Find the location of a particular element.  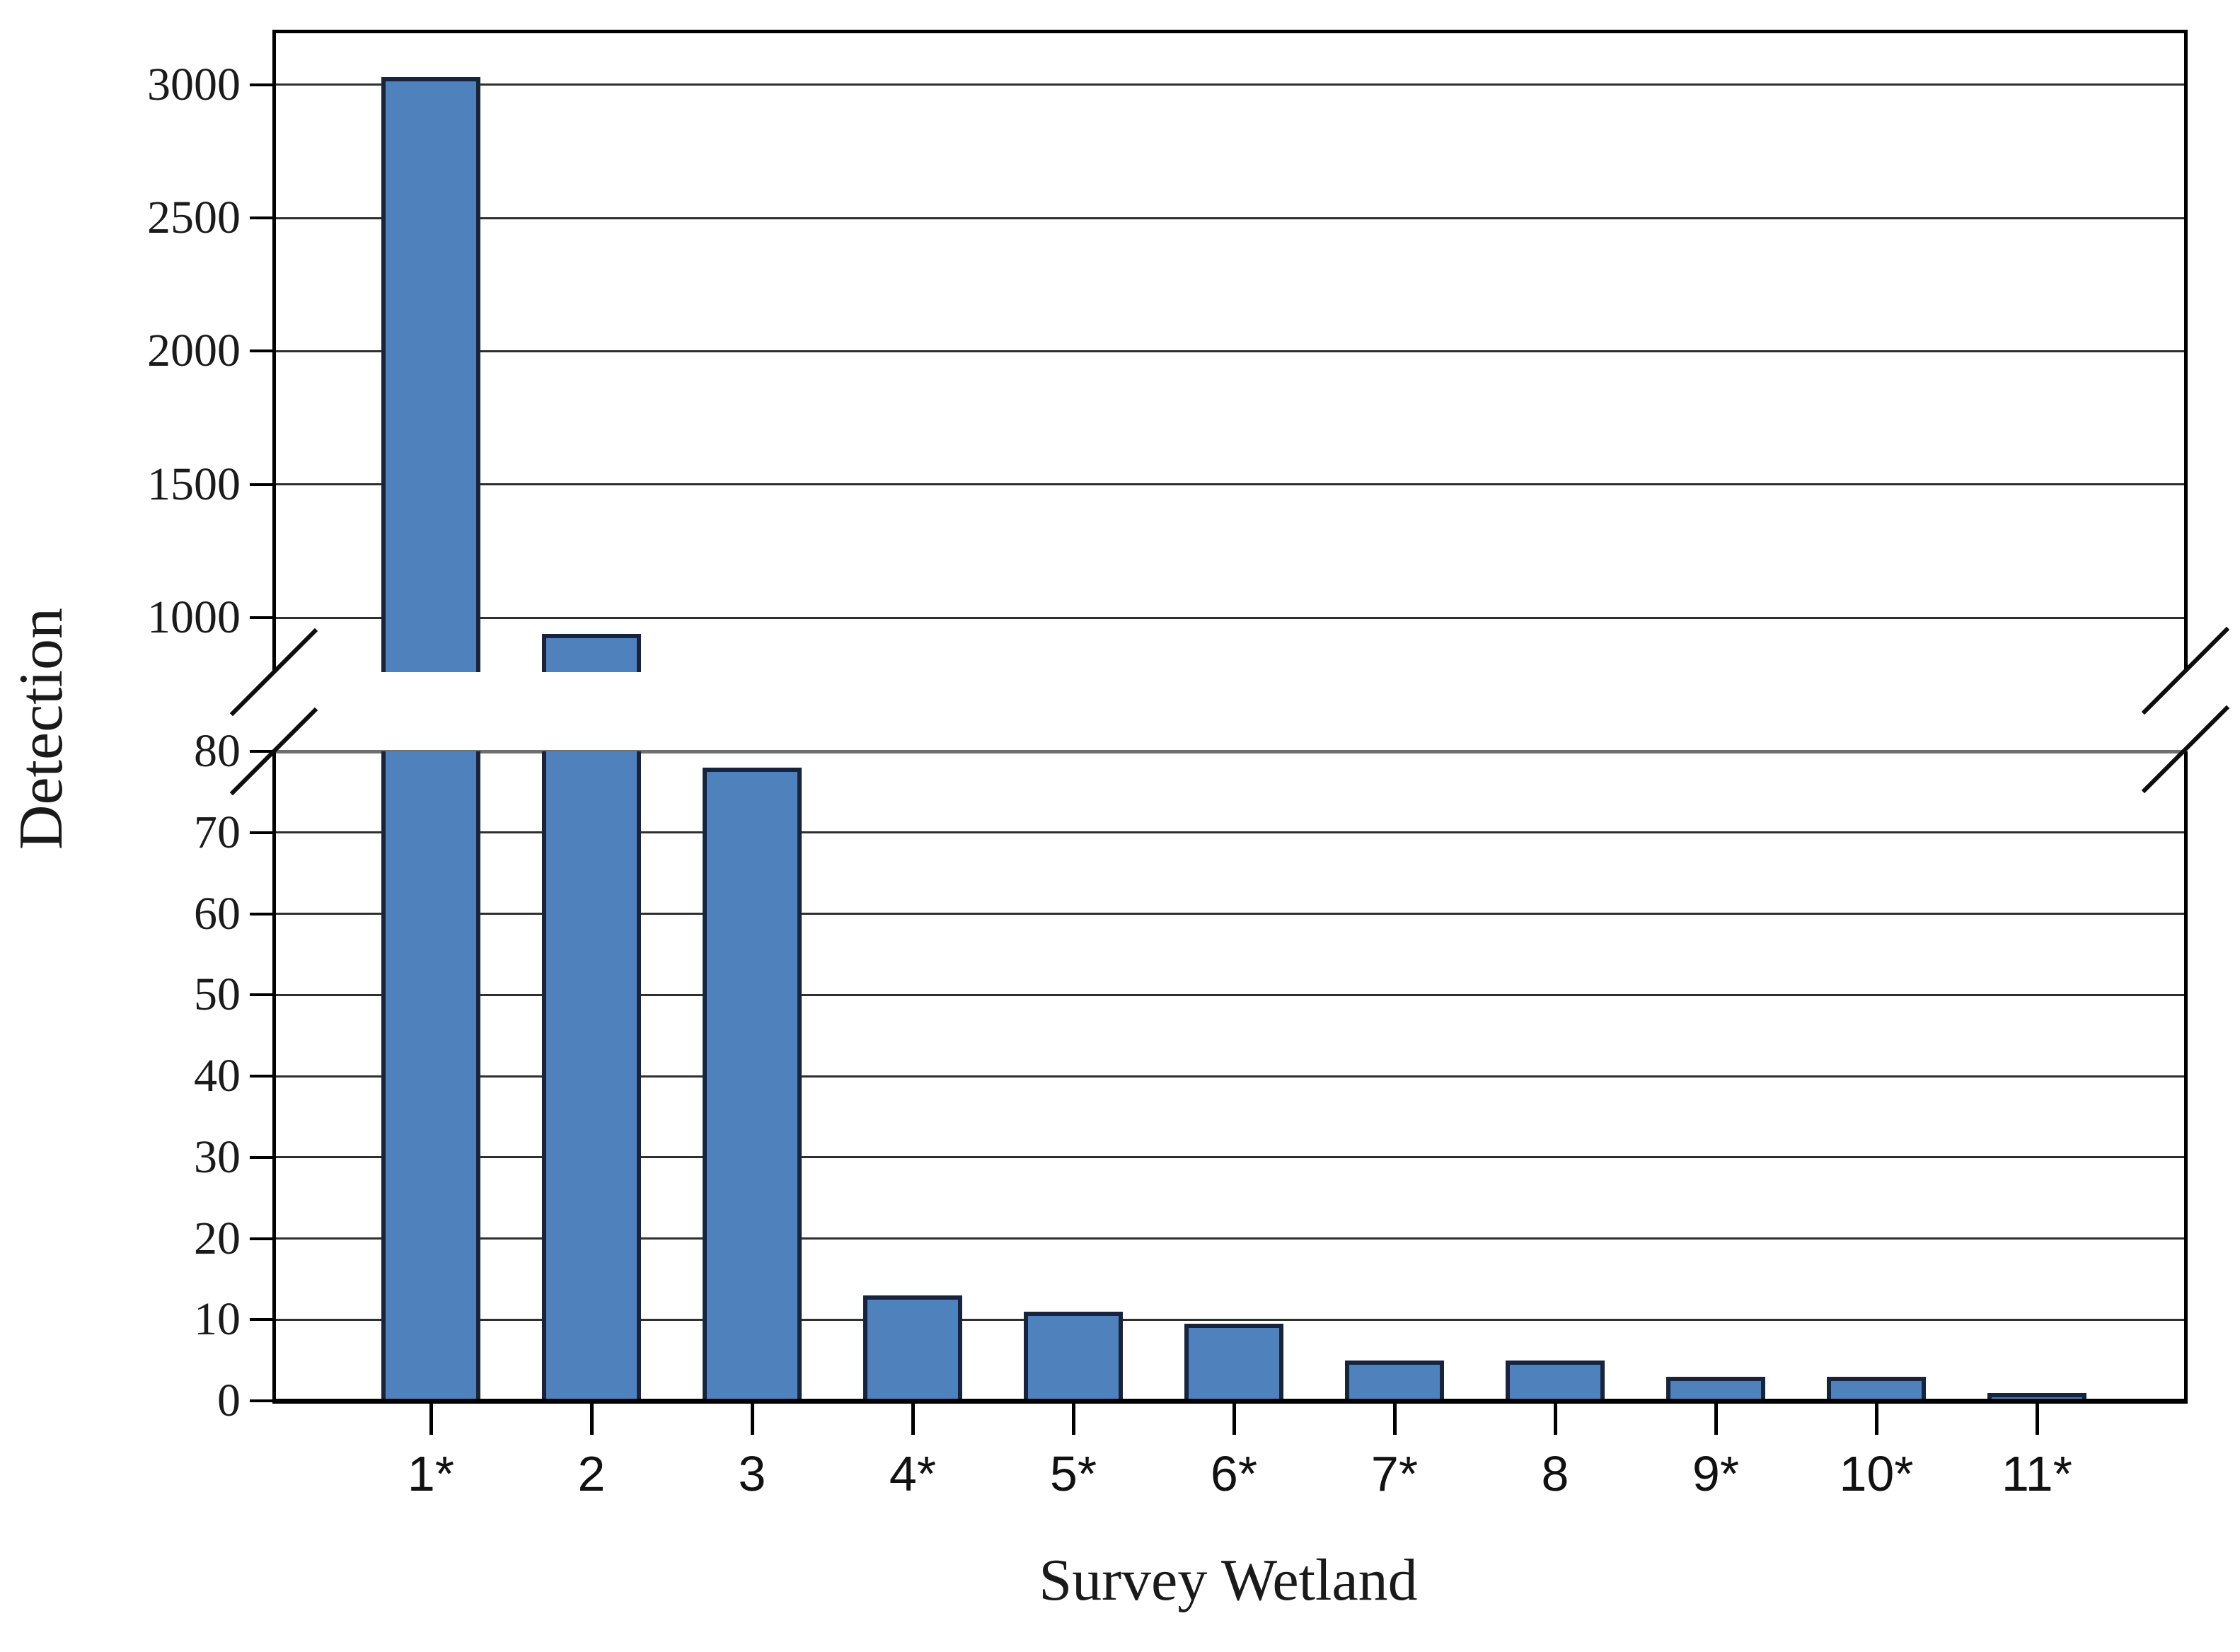

x-tick-label: 10* is located at coordinates (1877, 1474).